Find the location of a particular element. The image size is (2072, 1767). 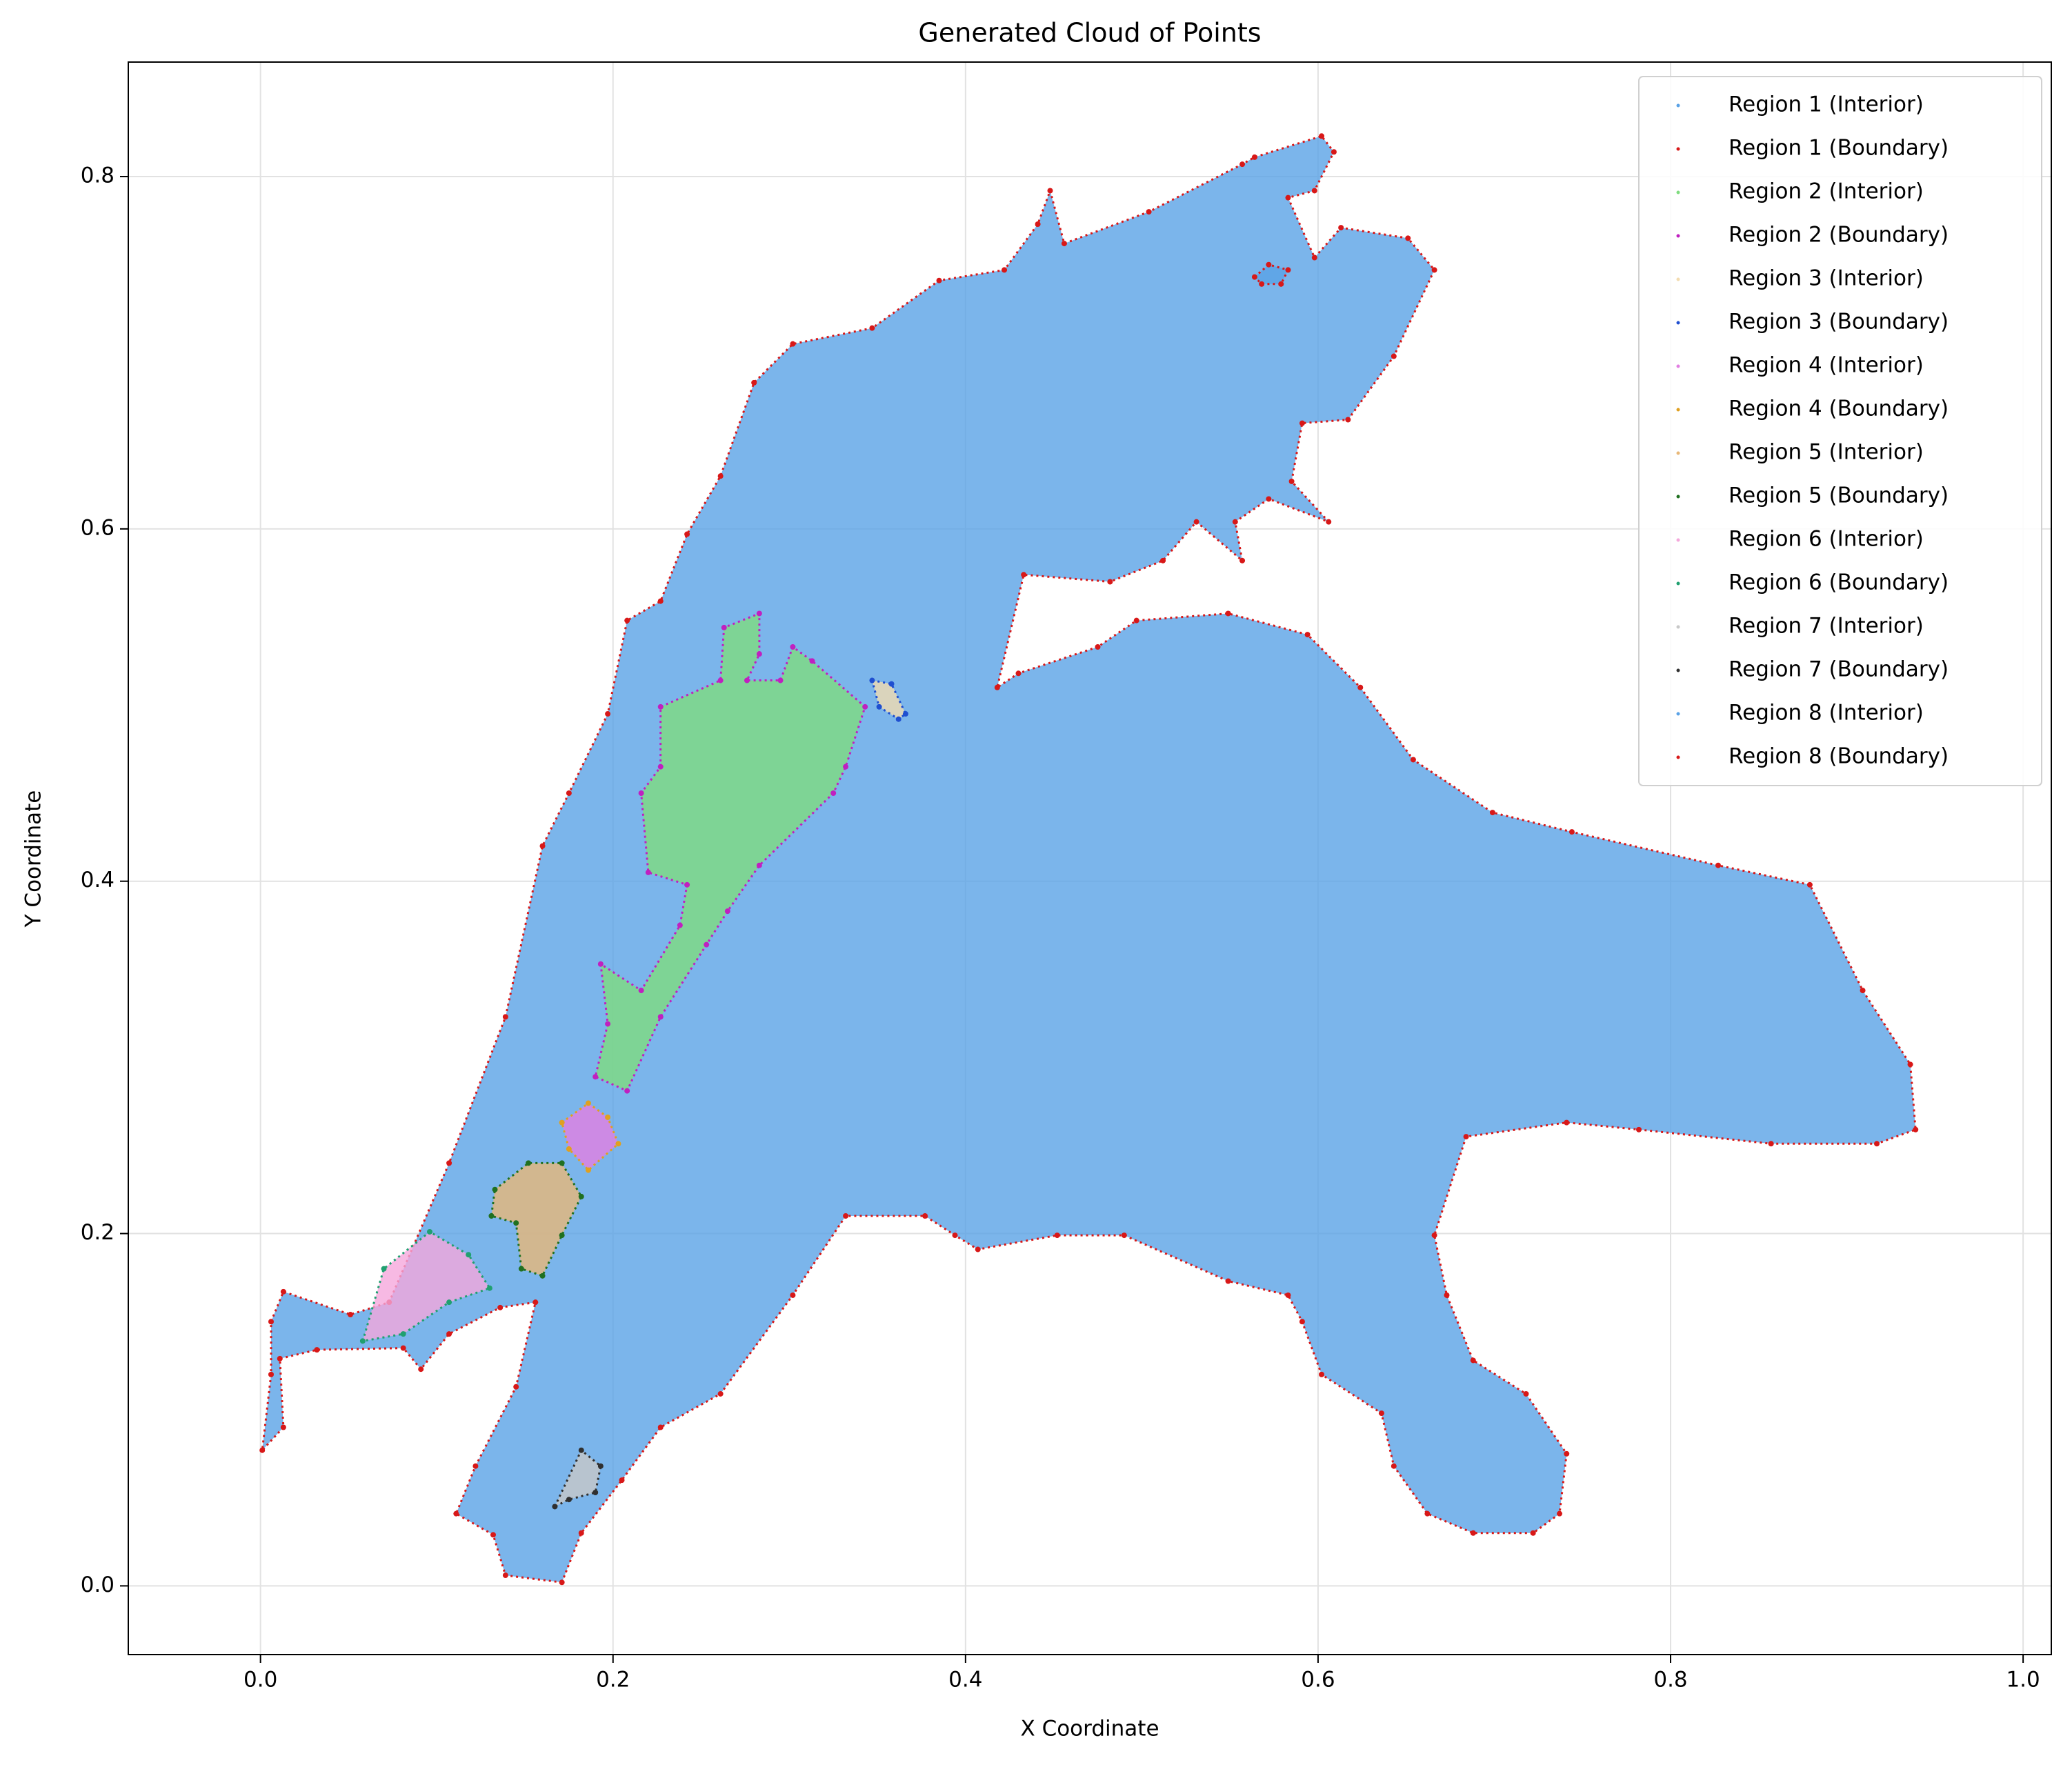

legend-label: Region 2 (Boundary) is located at coordinates (1839, 235).